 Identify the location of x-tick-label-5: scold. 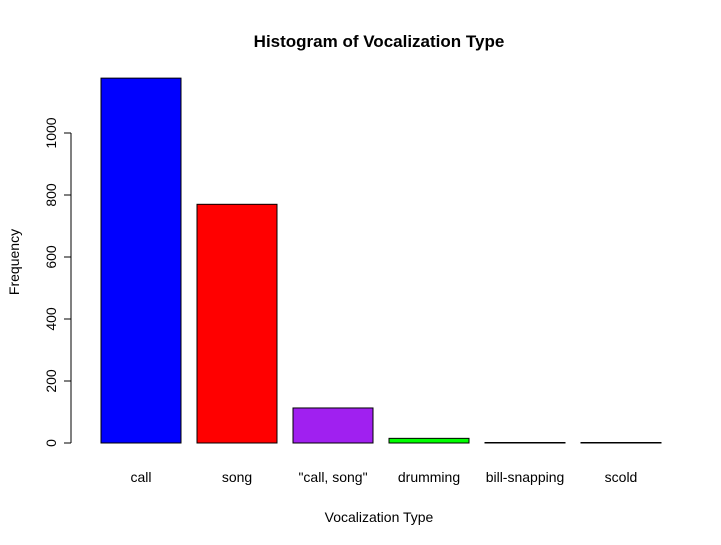
(621, 477).